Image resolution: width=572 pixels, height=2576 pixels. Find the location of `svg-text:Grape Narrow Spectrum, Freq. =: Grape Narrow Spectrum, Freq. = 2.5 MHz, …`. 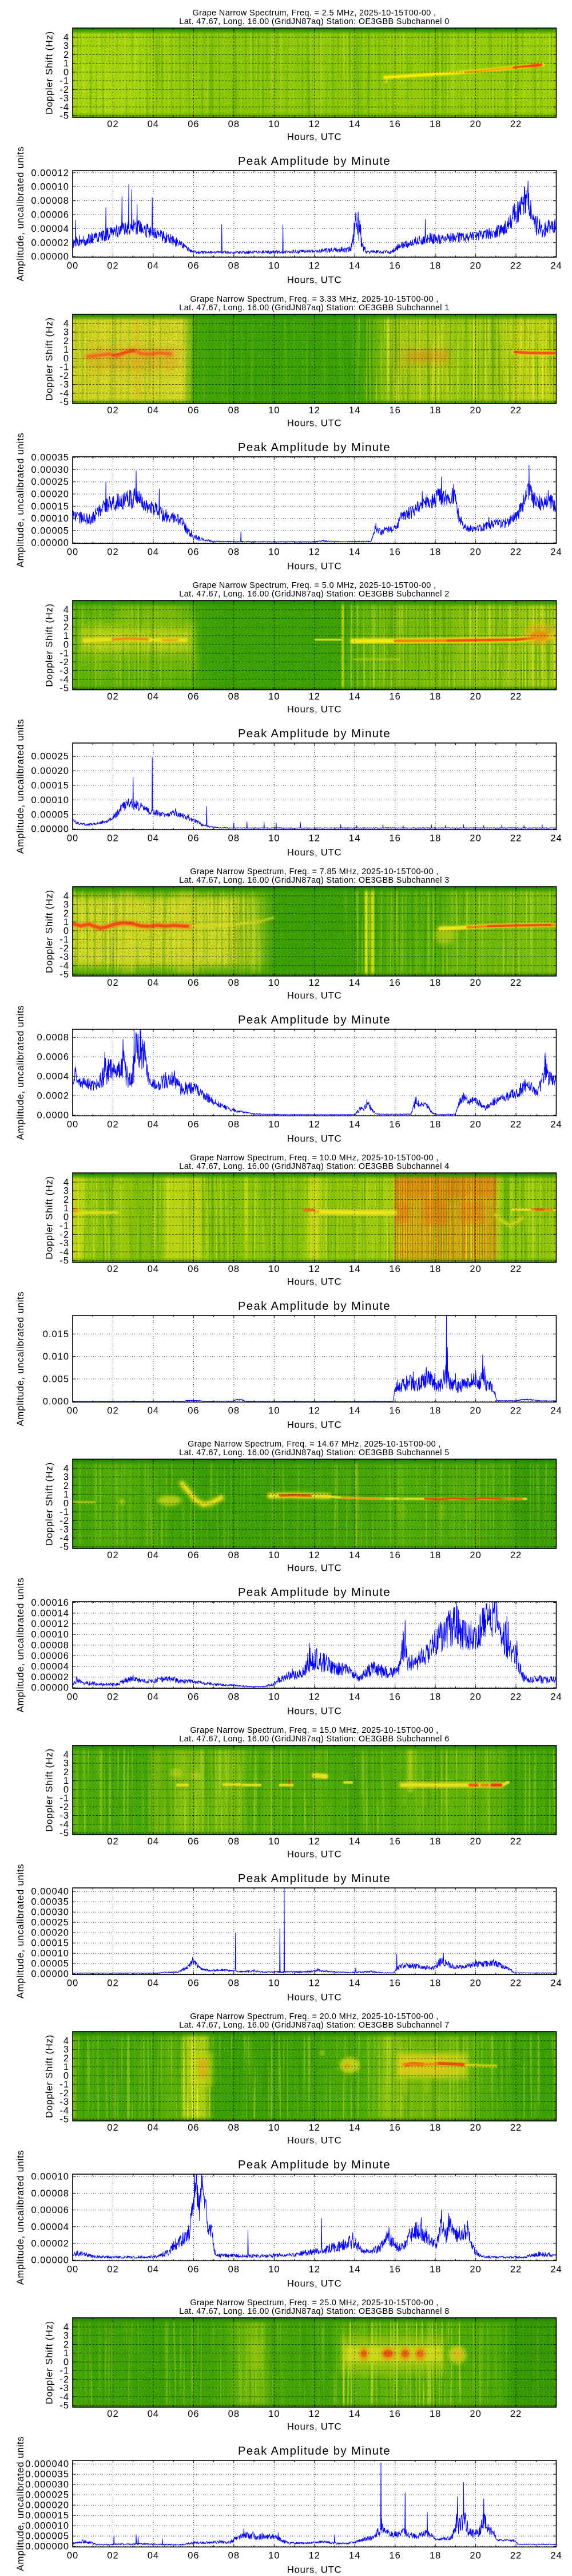

svg-text:Grape Narrow Spectrum, Freq. =: Grape Narrow Spectrum, Freq. = 2.5 MHz, … is located at coordinates (314, 13).